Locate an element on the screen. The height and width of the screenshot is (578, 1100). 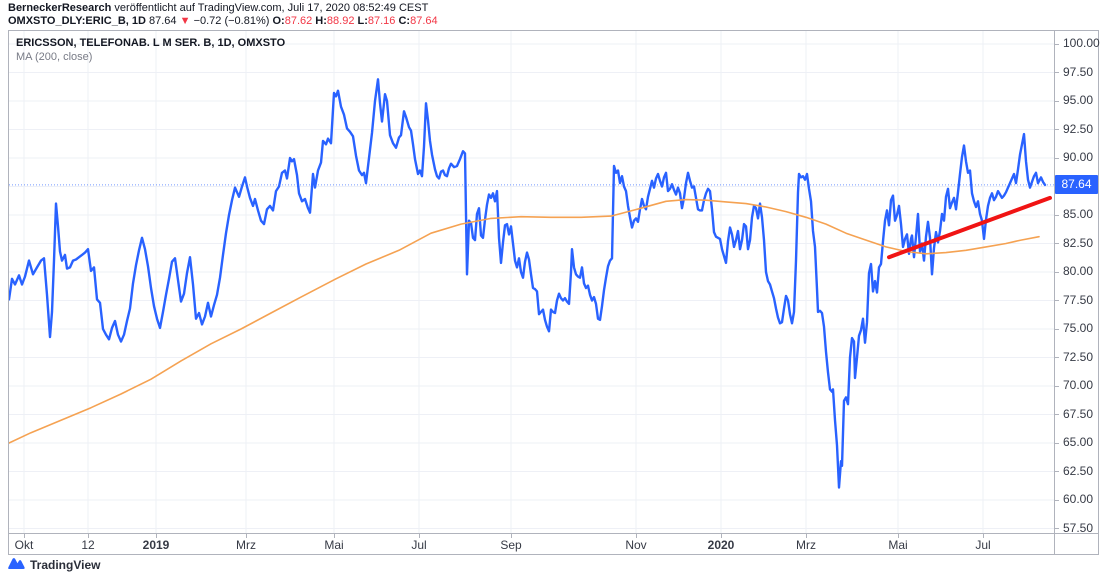
price-tick-label: 75.00 is located at coordinates (1078, 328).